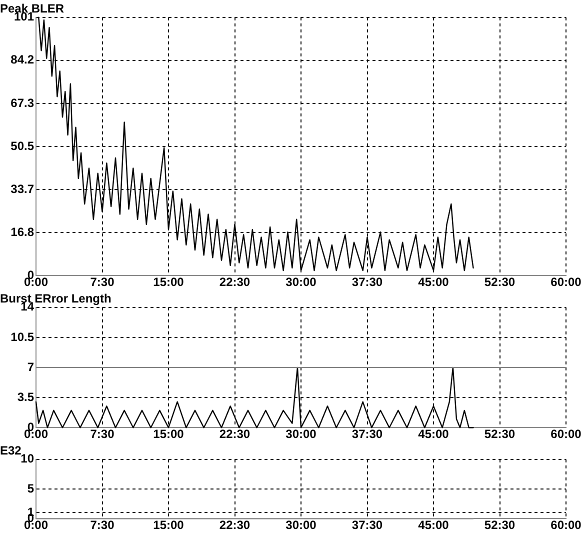 The image size is (584, 533). Describe the element at coordinates (22, 145) in the screenshot. I see `y-tick-label: 50.5` at that location.